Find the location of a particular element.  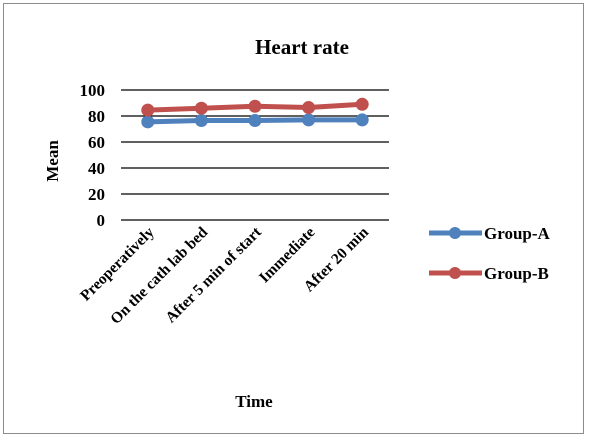

y-tick-label: 60 is located at coordinates (96, 142).